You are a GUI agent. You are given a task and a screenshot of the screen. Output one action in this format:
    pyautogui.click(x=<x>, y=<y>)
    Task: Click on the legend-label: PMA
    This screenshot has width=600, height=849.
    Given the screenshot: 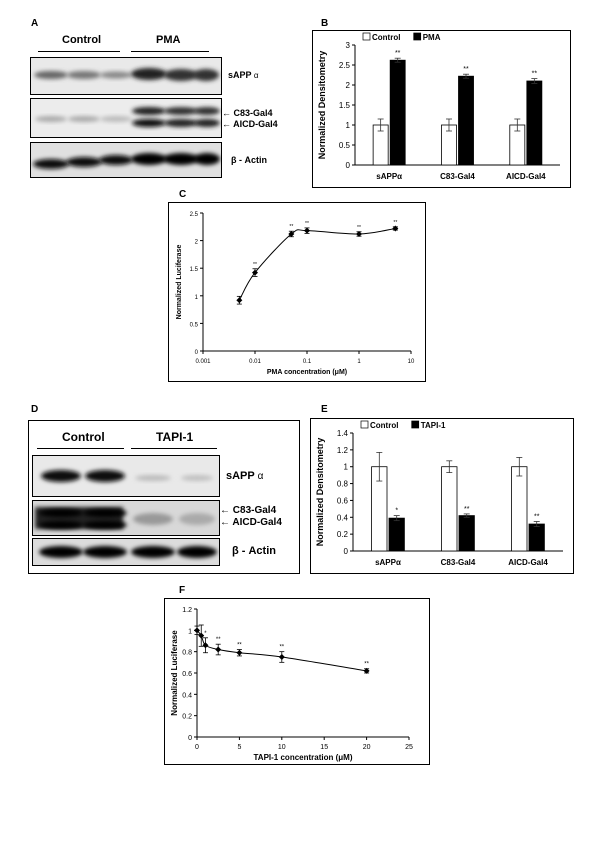 What is the action you would take?
    pyautogui.click(x=432, y=37)
    